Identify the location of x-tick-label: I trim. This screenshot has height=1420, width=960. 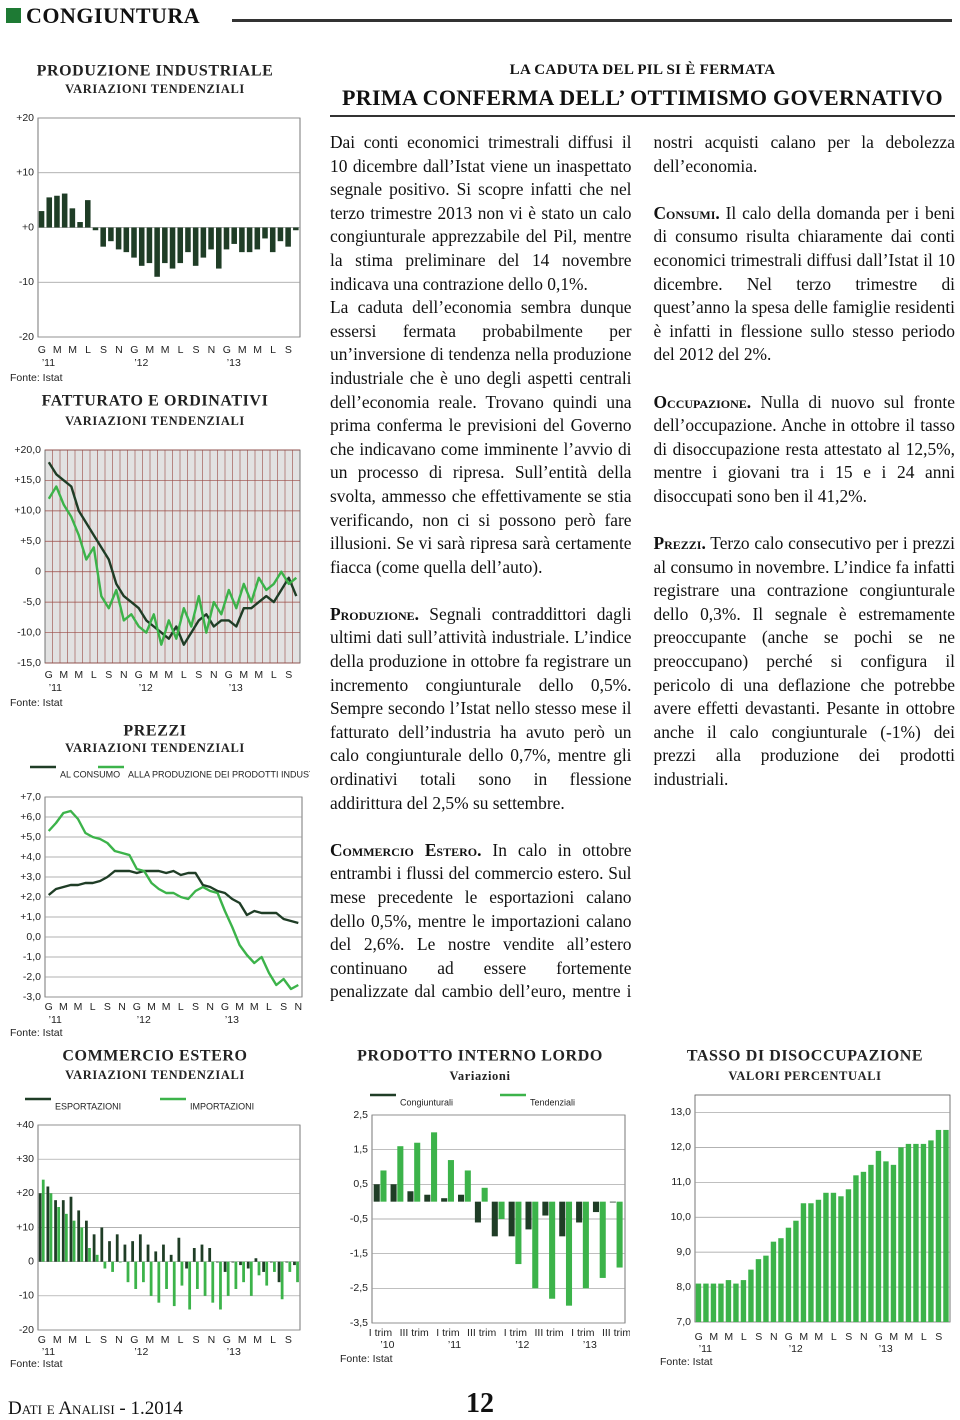
(516, 1333).